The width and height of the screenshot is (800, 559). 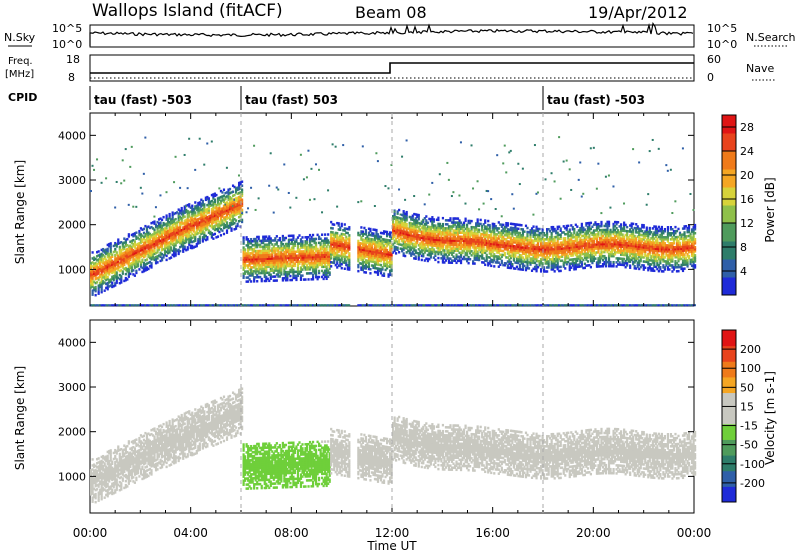 What do you see at coordinates (19, 74) in the screenshot?
I see `freq-unit-label: [MHz]` at bounding box center [19, 74].